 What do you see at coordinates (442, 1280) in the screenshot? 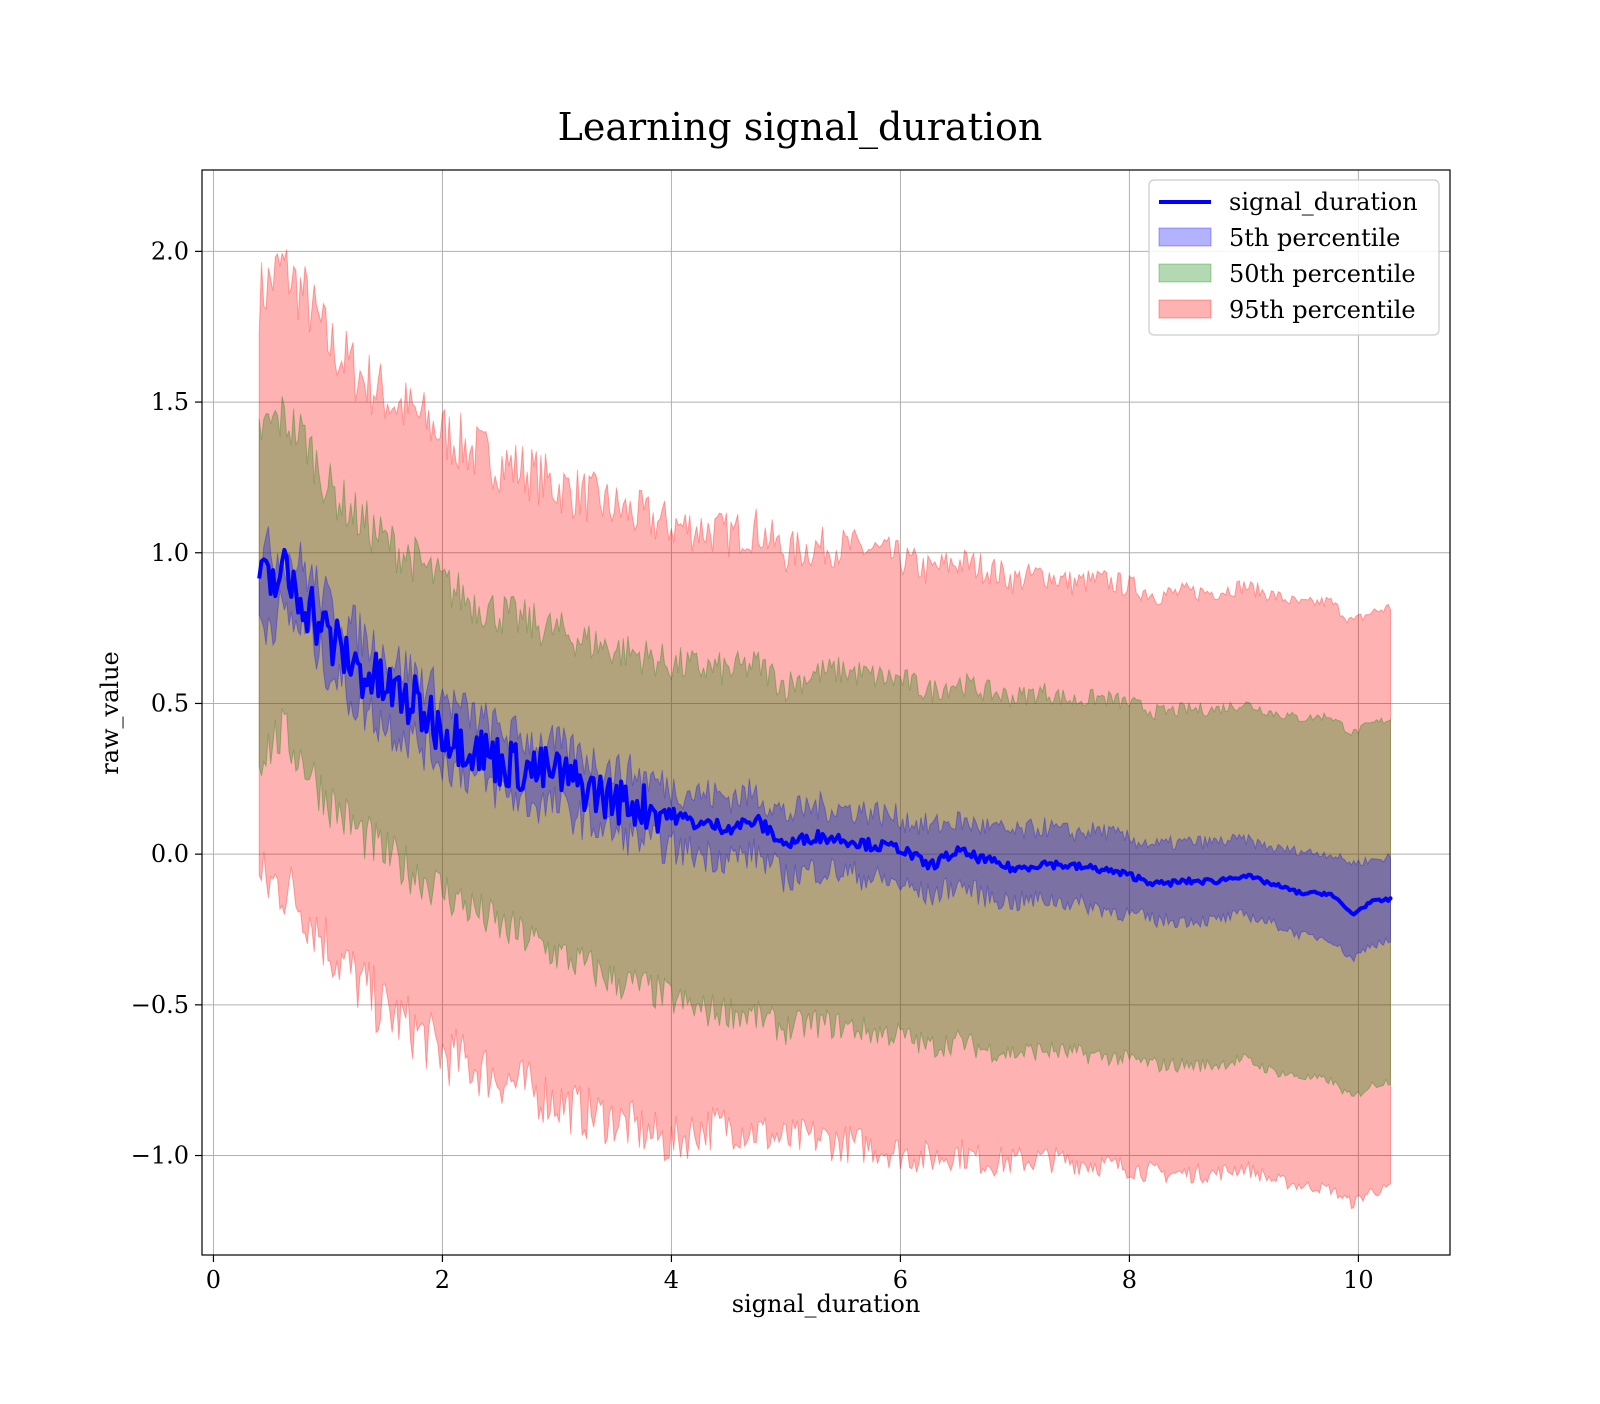
I see `x-tick-label: 2` at bounding box center [442, 1280].